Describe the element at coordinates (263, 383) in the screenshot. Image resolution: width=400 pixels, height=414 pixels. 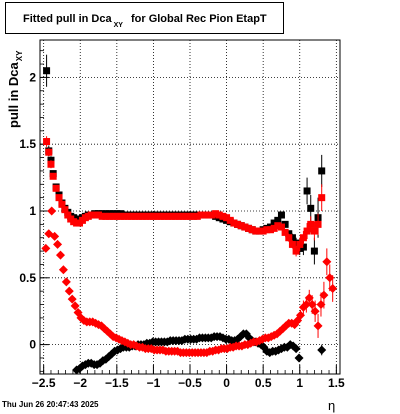
I see `x-tick-label: 0.5` at that location.